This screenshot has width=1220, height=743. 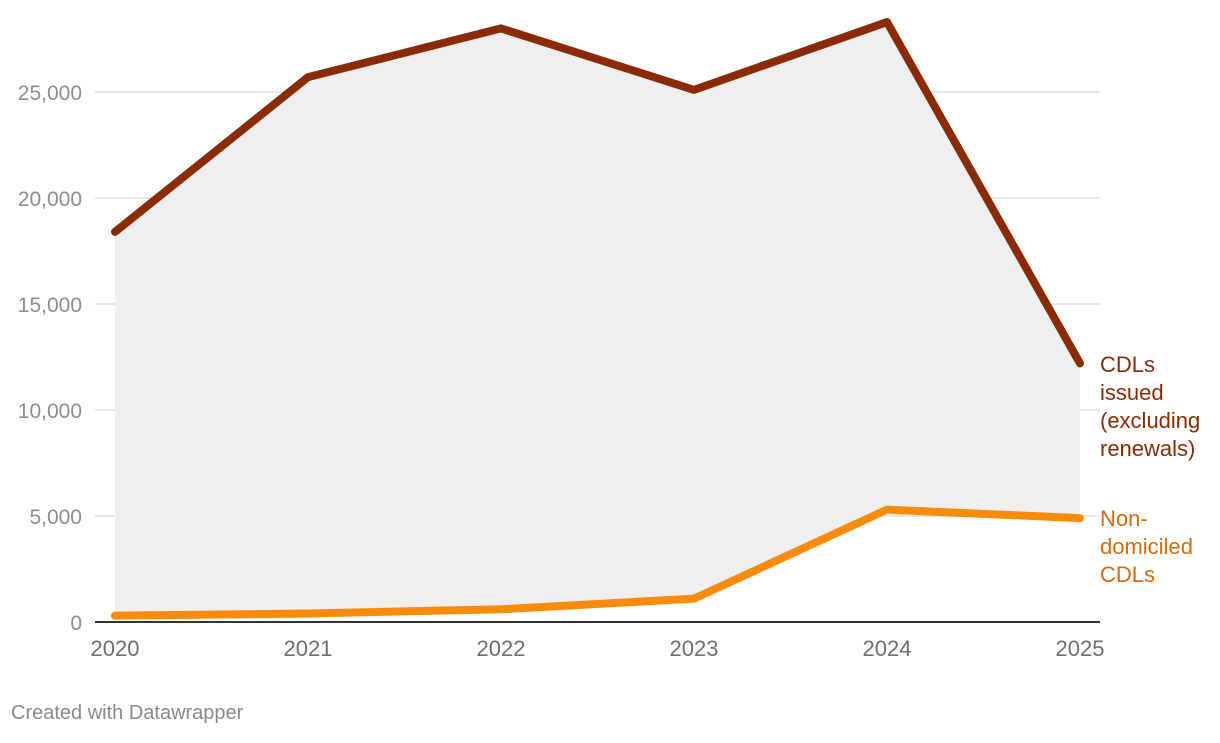 What do you see at coordinates (1147, 448) in the screenshot?
I see `series-label-line: renewals)` at bounding box center [1147, 448].